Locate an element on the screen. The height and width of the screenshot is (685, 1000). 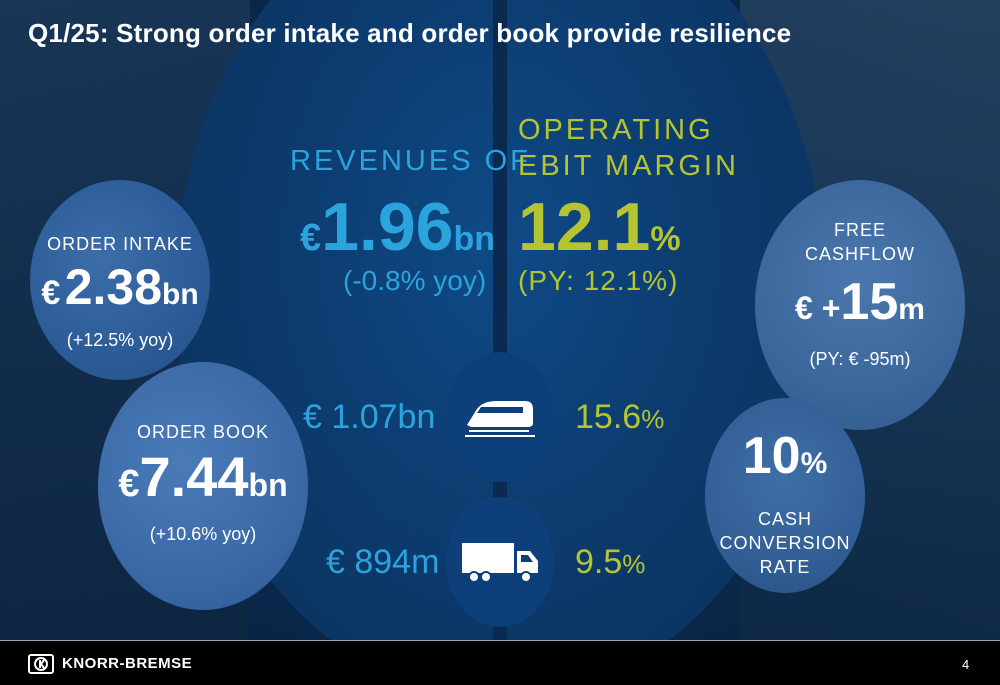
order-book-value-row: €7.44bn is located at coordinates (203, 484).